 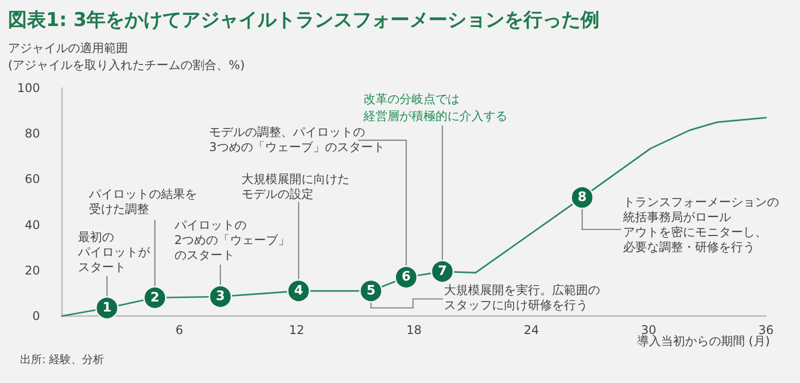 What do you see at coordinates (703, 341) in the screenshot?
I see `x-axis-title: 導入当初からの期間 (月)` at bounding box center [703, 341].